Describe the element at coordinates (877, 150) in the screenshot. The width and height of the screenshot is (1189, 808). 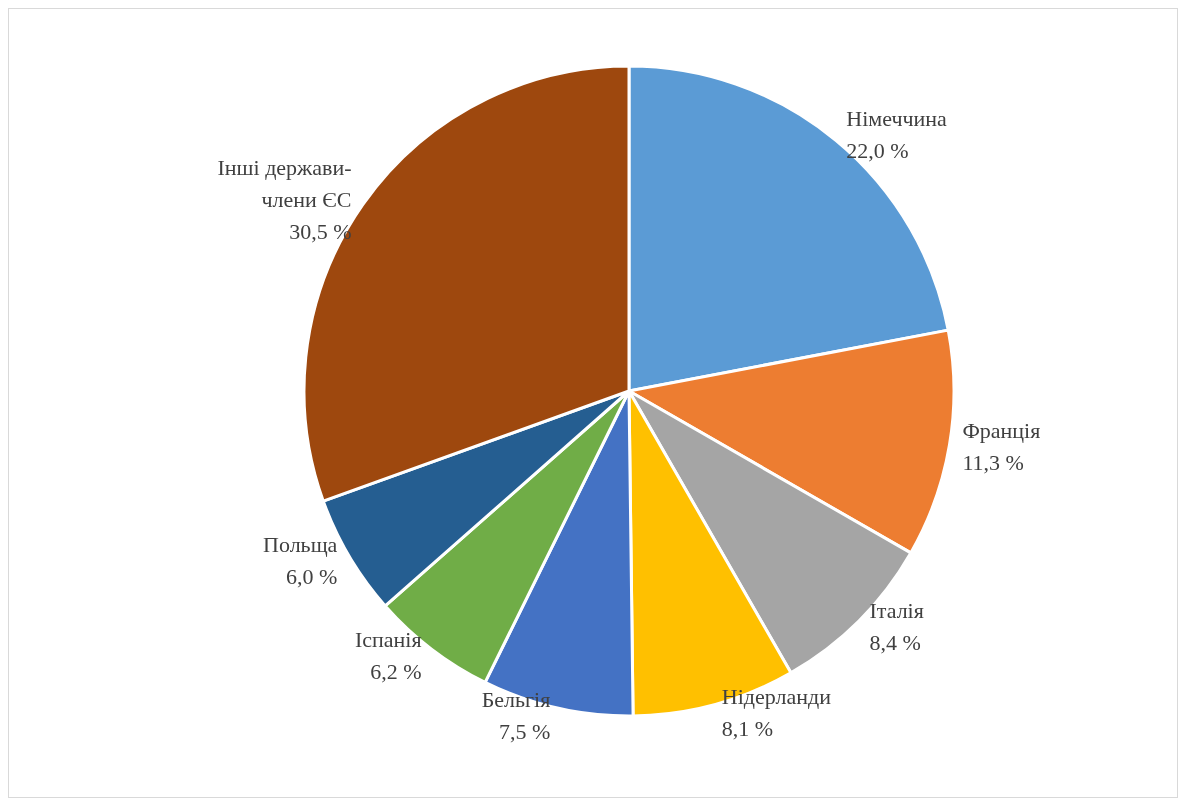
I see `data-label: 22,0 %` at that location.